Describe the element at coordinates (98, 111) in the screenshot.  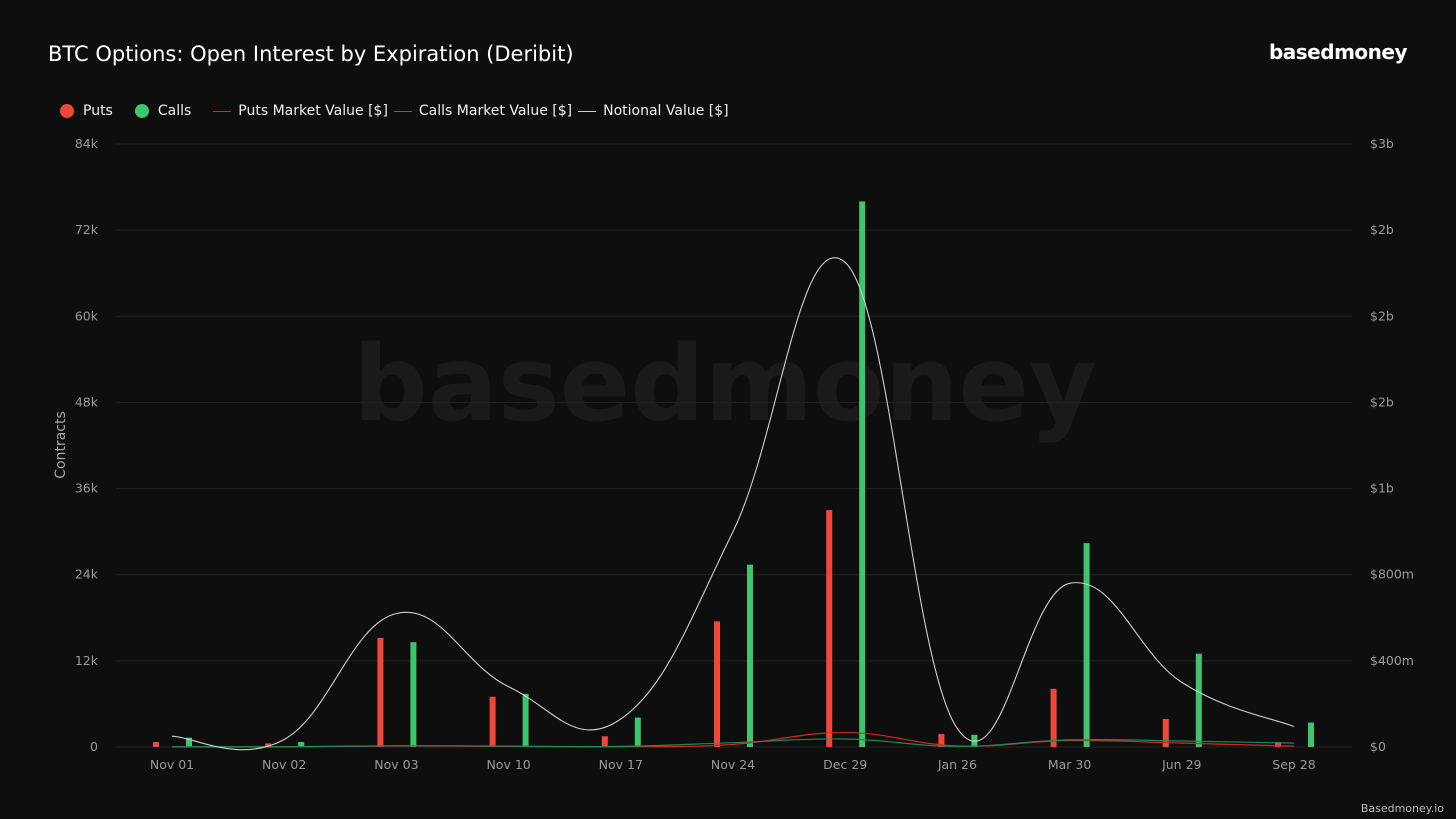
I see `legend-label-puts: Puts` at that location.